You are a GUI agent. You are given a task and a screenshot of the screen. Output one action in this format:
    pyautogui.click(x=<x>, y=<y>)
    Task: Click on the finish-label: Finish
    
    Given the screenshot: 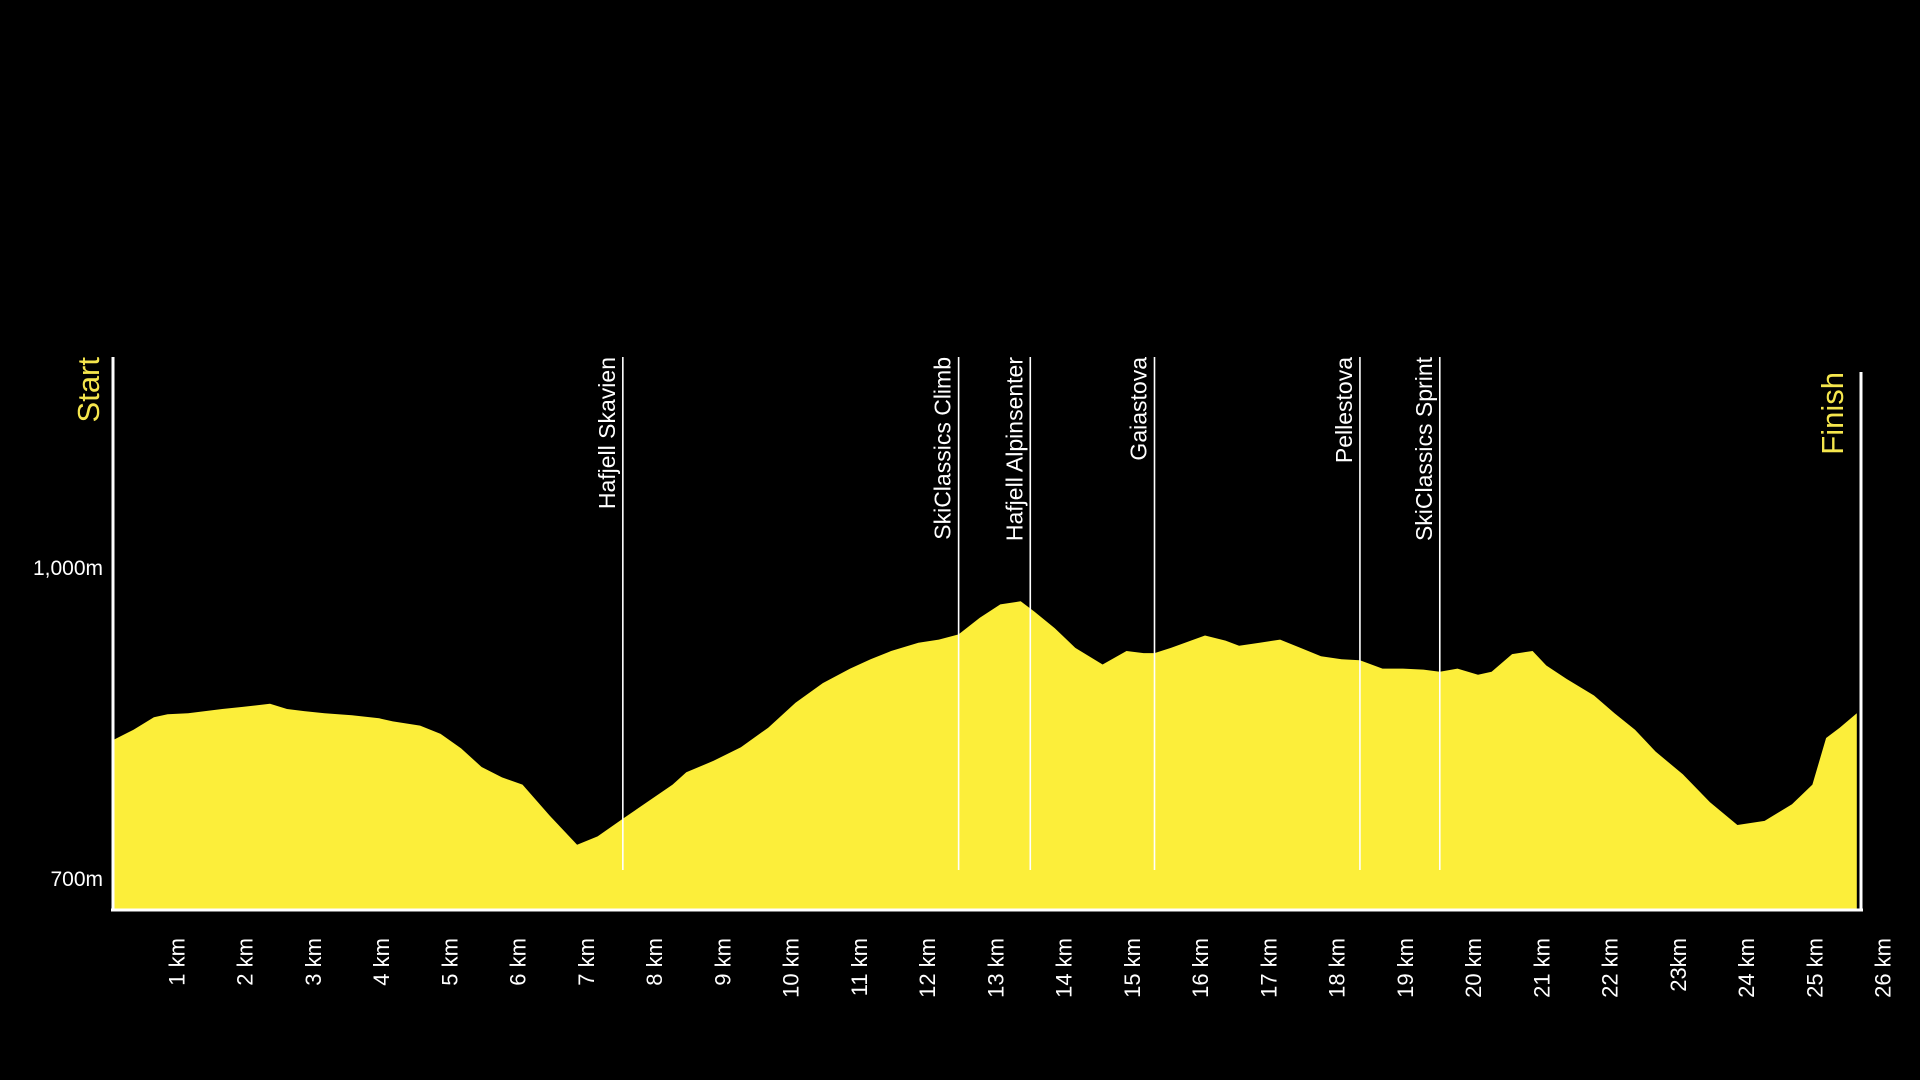 What is the action you would take?
    pyautogui.click(x=1832, y=413)
    